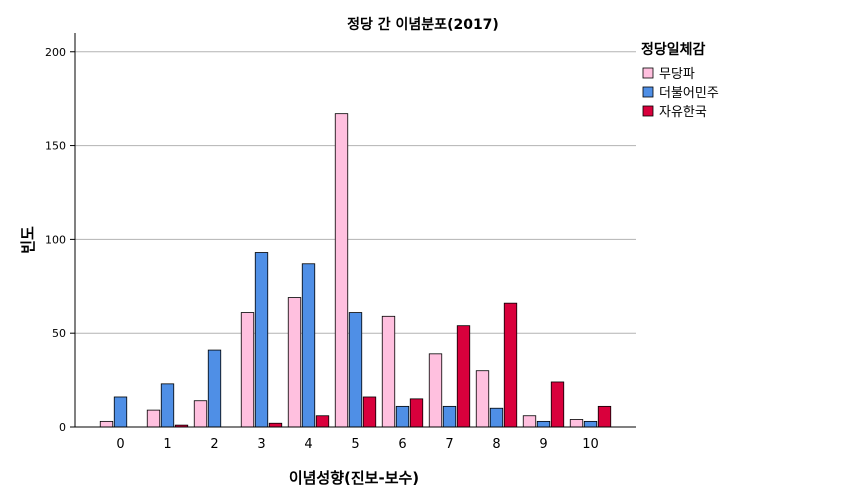  What do you see at coordinates (214, 444) in the screenshot?
I see `x-tick-label: 2` at bounding box center [214, 444].